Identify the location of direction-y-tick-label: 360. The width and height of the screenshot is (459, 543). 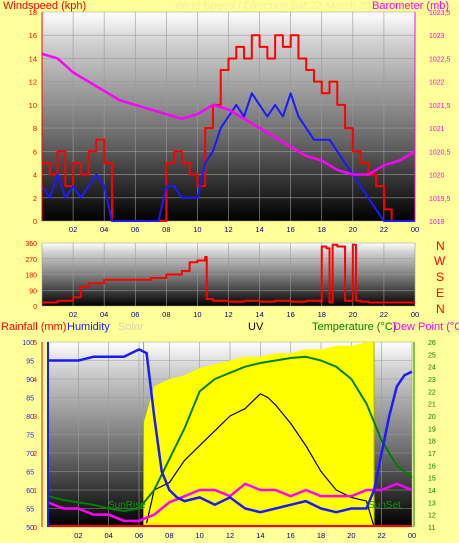
(31, 244).